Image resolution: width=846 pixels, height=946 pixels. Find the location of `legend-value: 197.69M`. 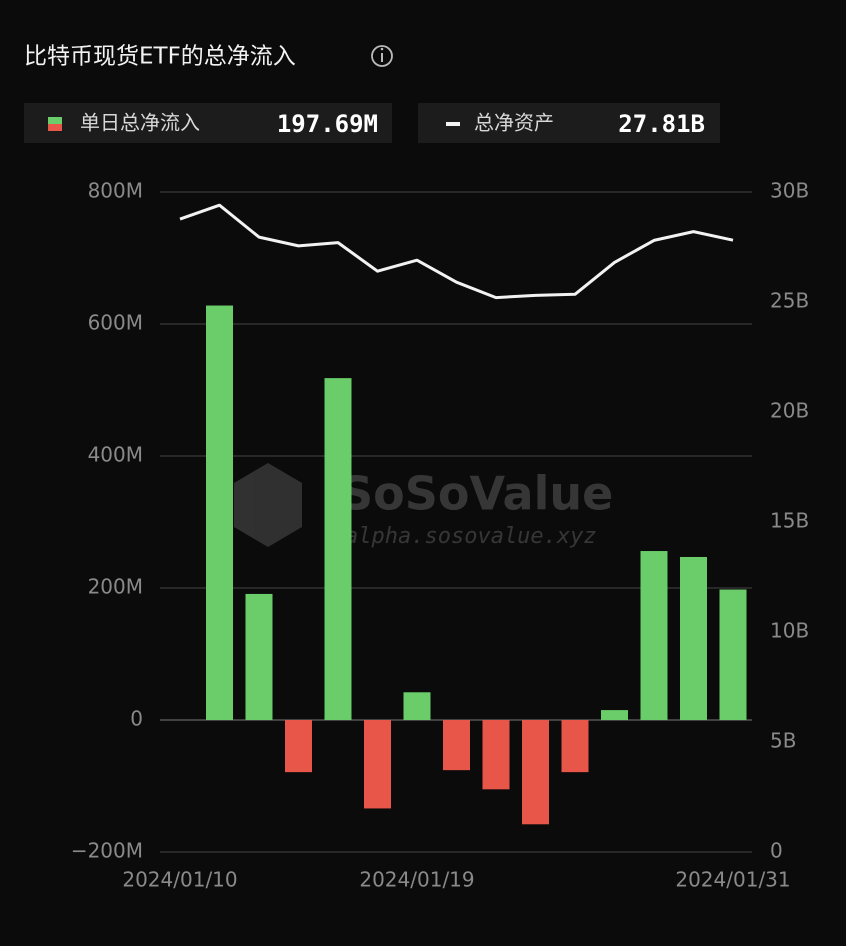

legend-value: 197.69M is located at coordinates (327, 124).